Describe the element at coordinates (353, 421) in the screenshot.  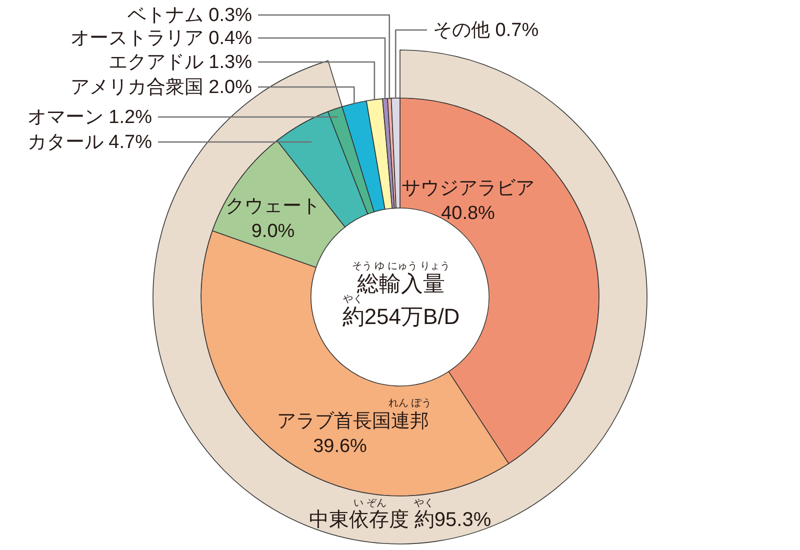
I see `slice-label: アラブ首長国連邦` at that location.